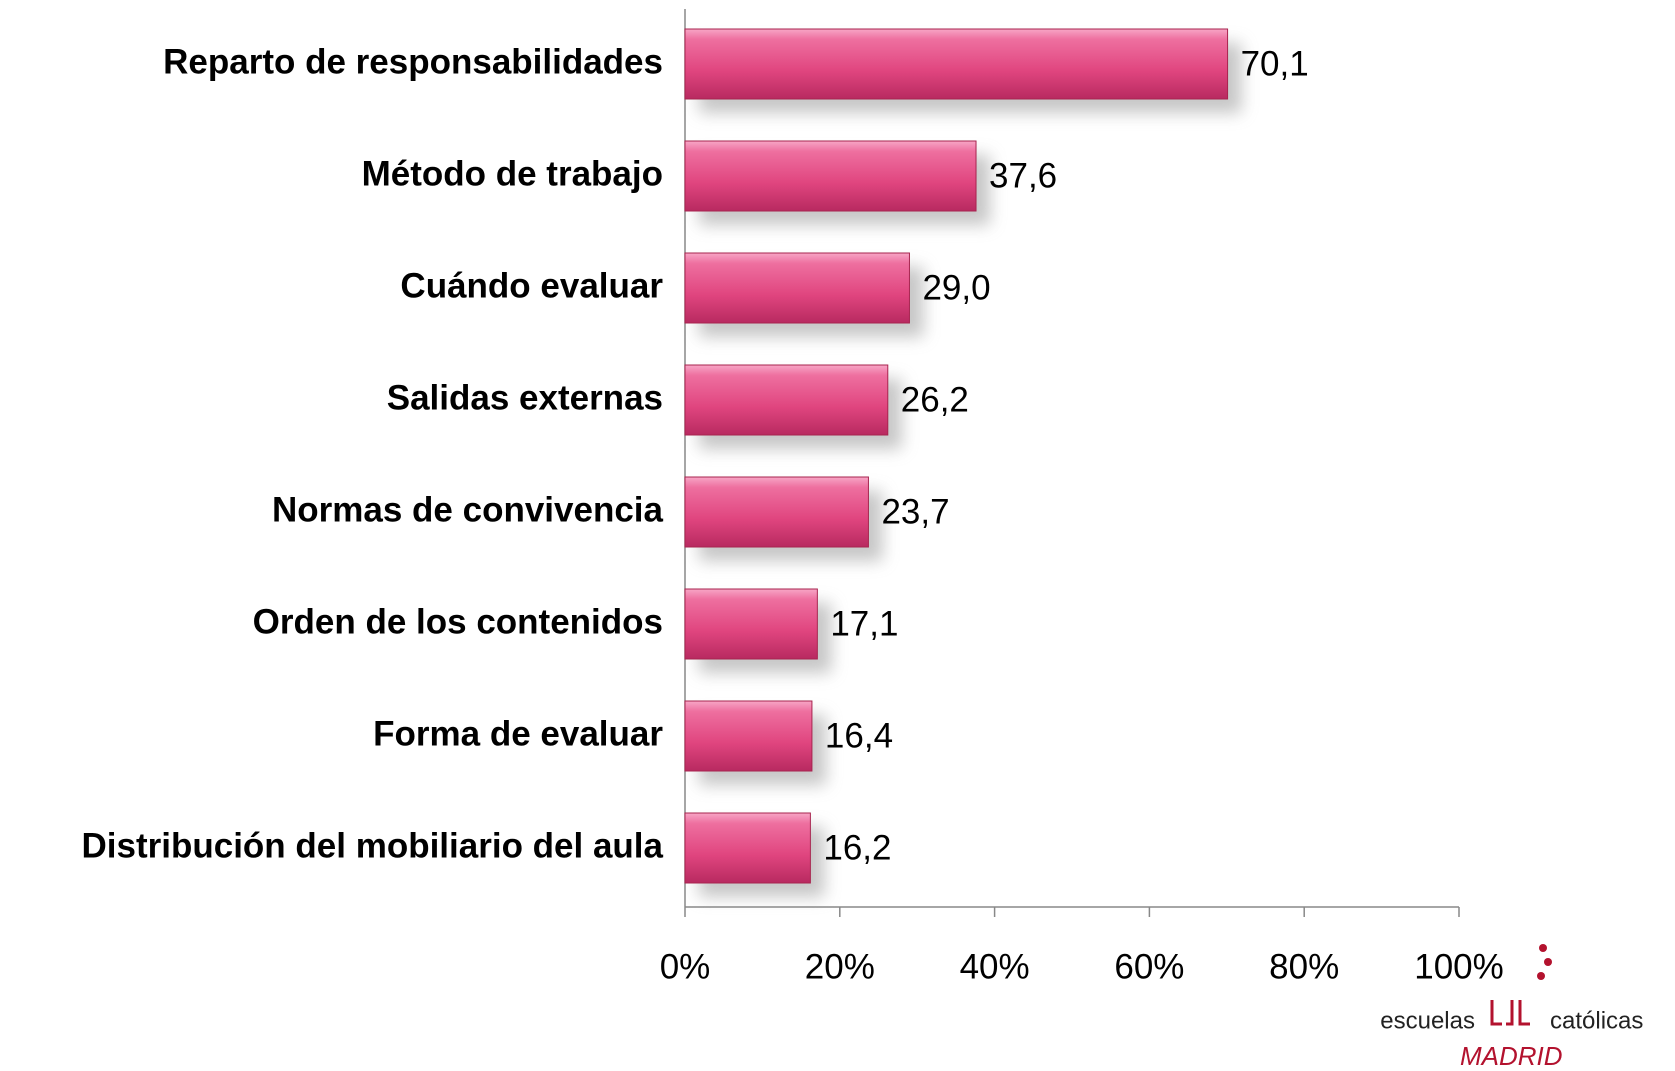 This screenshot has width=1675, height=1071. Describe the element at coordinates (840, 966) in the screenshot. I see `x-tick-label: 20%` at that location.